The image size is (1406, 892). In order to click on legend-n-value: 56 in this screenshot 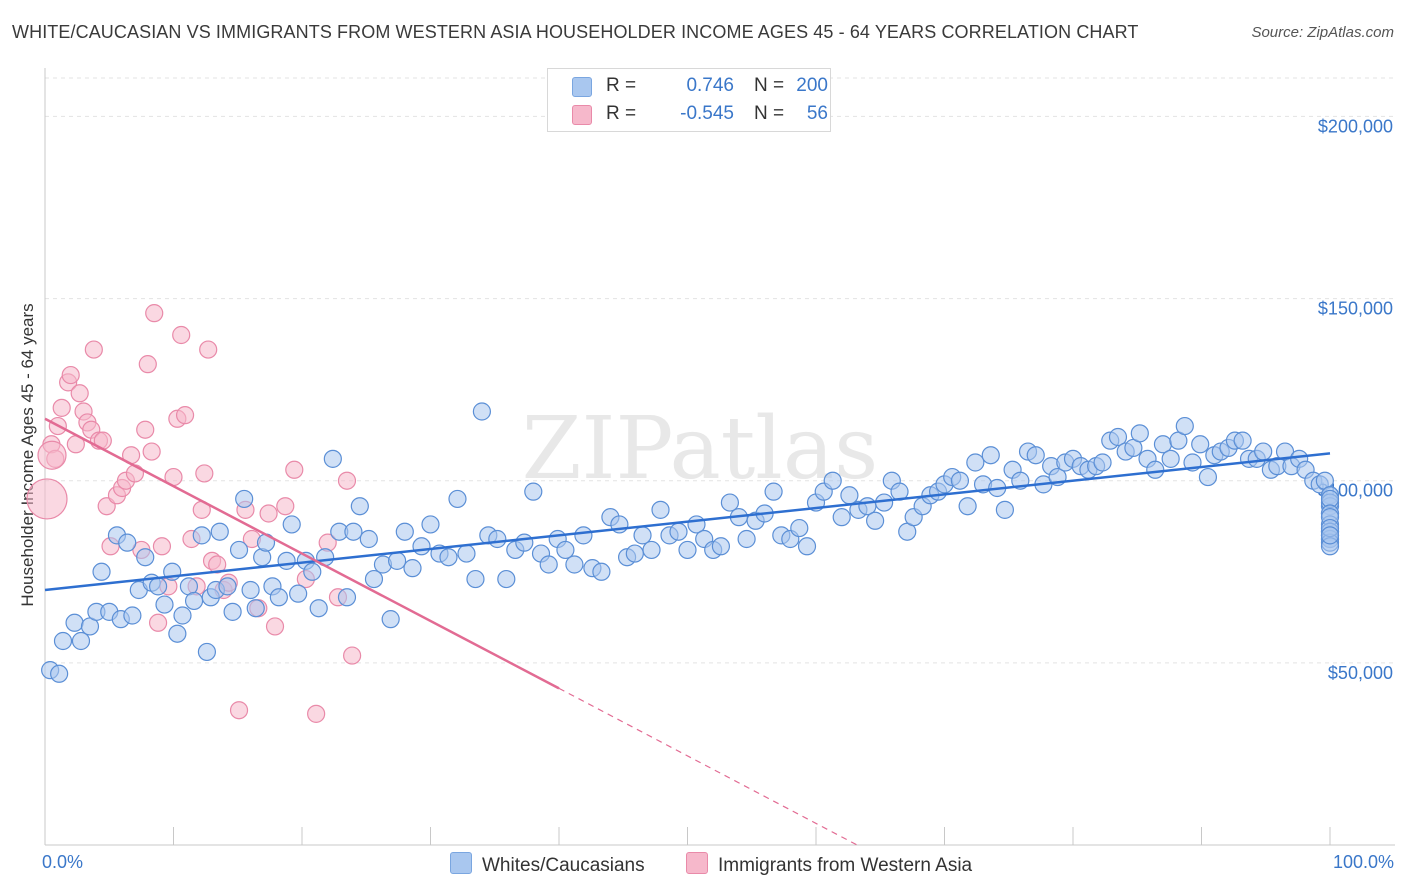, I will do `click(817, 113)`.